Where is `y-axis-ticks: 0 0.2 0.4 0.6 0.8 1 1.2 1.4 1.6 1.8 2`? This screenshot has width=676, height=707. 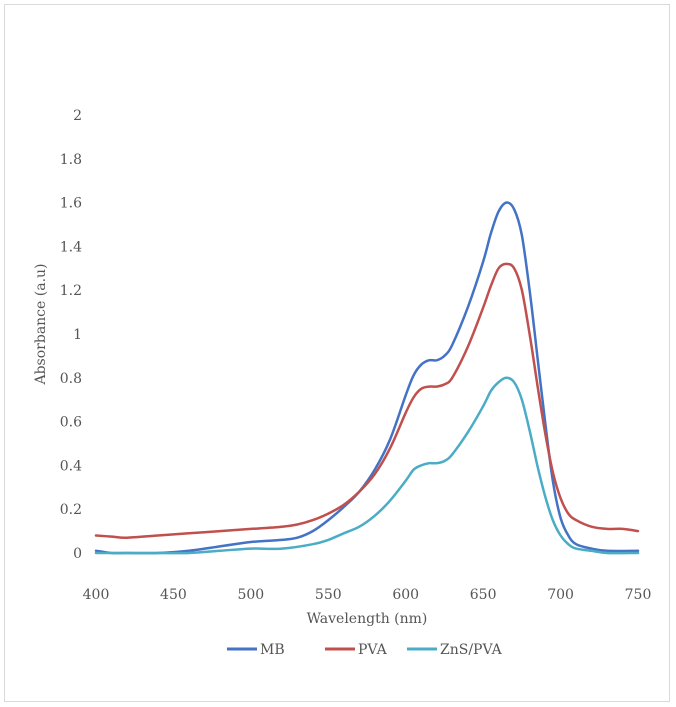 y-axis-ticks: 0 0.2 0.4 0.6 0.8 1 1.2 1.4 1.6 1.8 2 is located at coordinates (71, 335).